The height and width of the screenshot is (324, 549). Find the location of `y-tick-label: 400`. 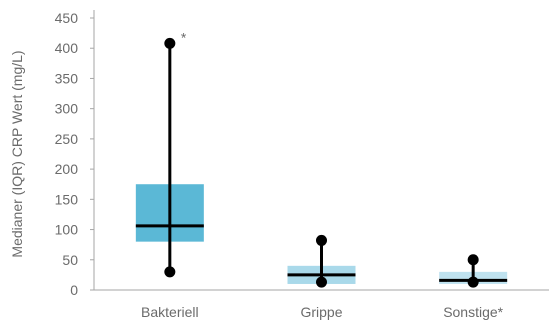

y-tick-label: 400 is located at coordinates (67, 48).